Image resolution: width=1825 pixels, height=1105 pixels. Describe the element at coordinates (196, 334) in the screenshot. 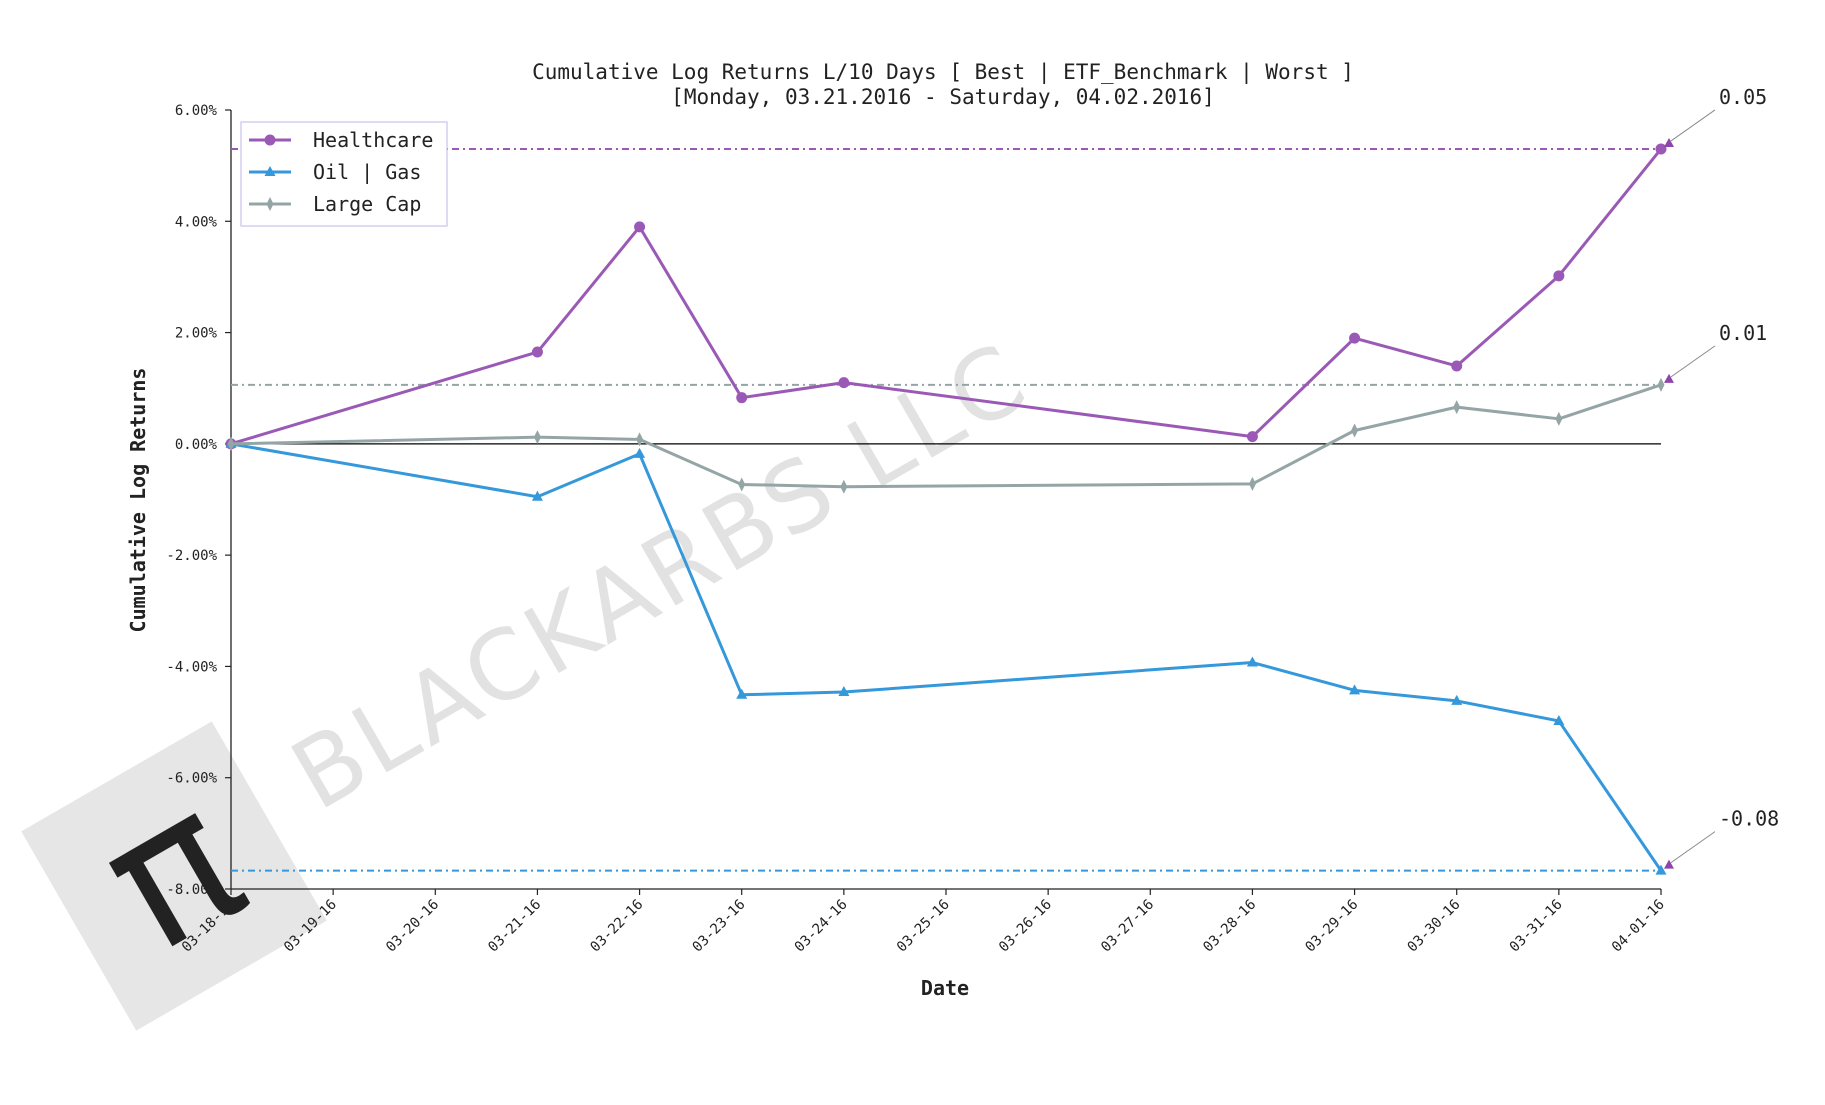

I see `y-tick-label: 2.00%` at that location.